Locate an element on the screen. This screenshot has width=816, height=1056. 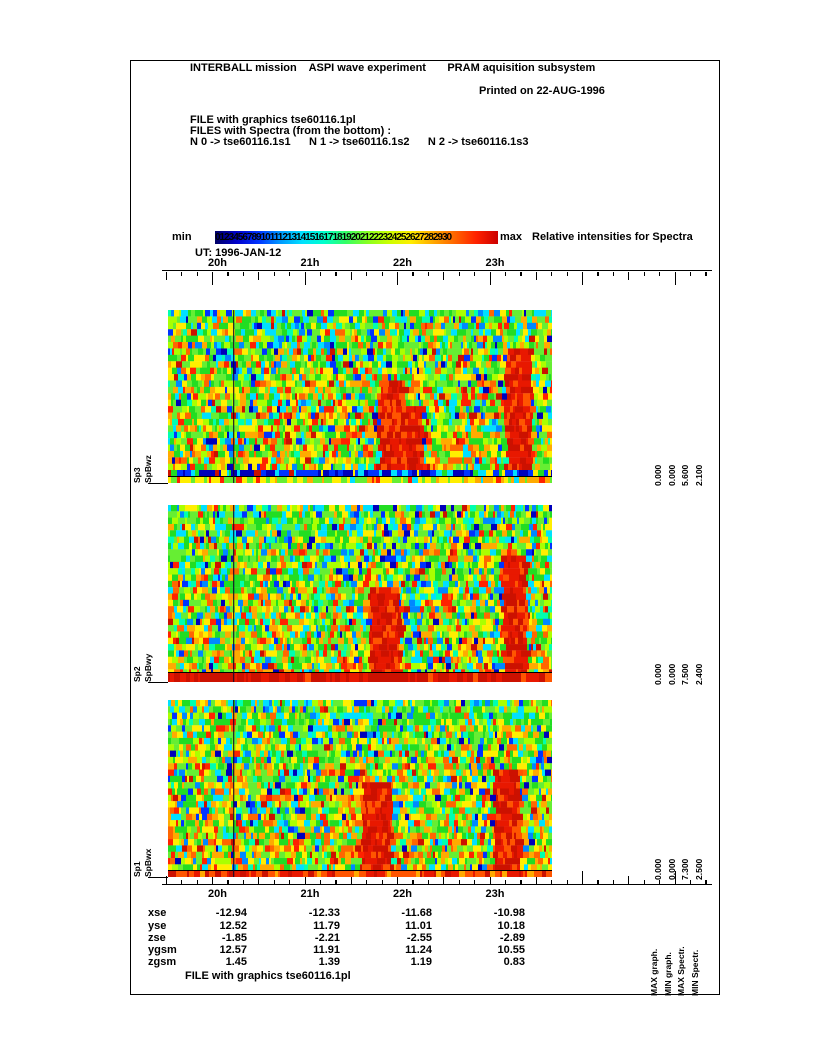
colorbar-title: Relative intensities for Spectra is located at coordinates (612, 237).